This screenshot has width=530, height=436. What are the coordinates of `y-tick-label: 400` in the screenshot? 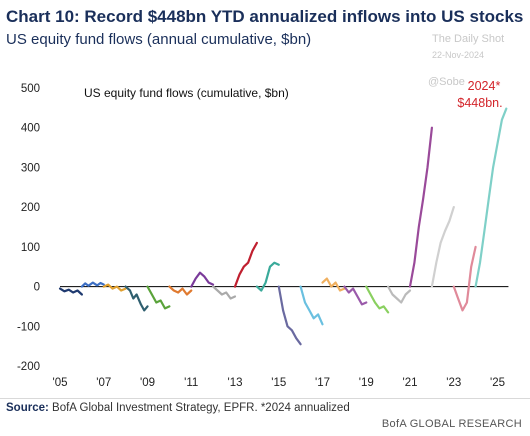 It's located at (30, 129).